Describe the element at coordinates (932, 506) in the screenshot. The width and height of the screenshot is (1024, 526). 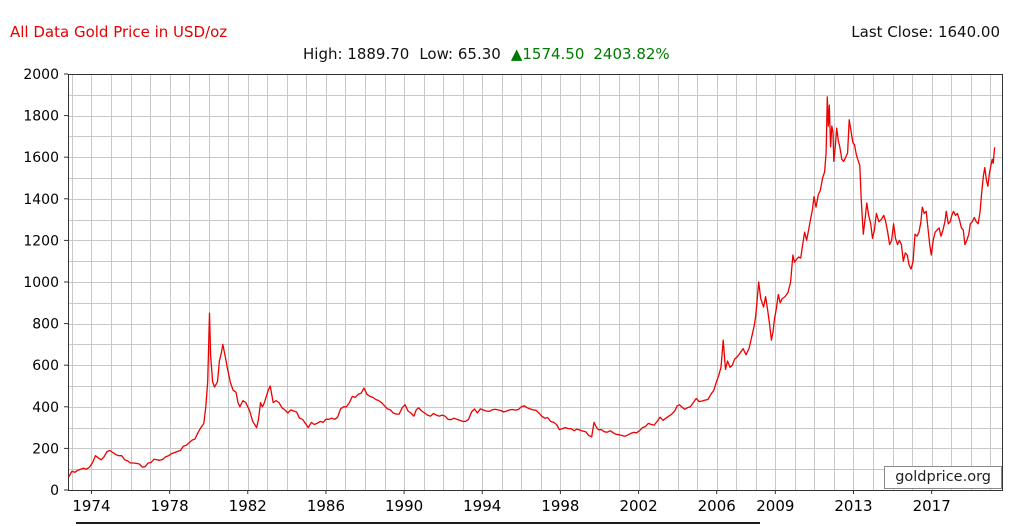
I see `svg-text: 2017` at that location.